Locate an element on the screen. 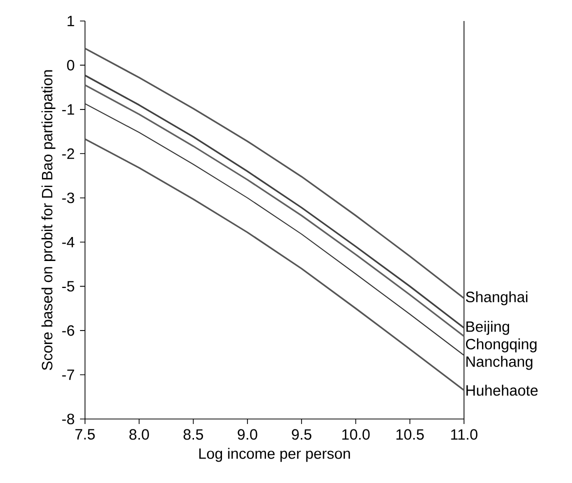 Image resolution: width=572 pixels, height=483 pixels. series-label: Huhehaote is located at coordinates (502, 390).